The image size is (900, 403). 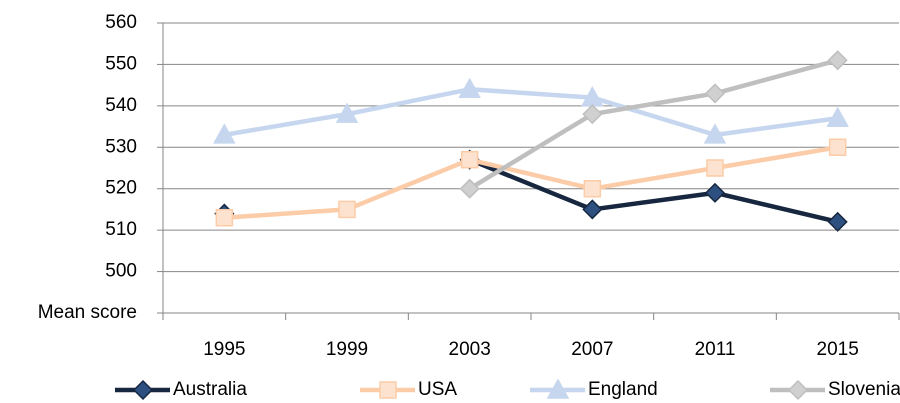 I want to click on x-tick-label: 2015, so click(x=838, y=349).